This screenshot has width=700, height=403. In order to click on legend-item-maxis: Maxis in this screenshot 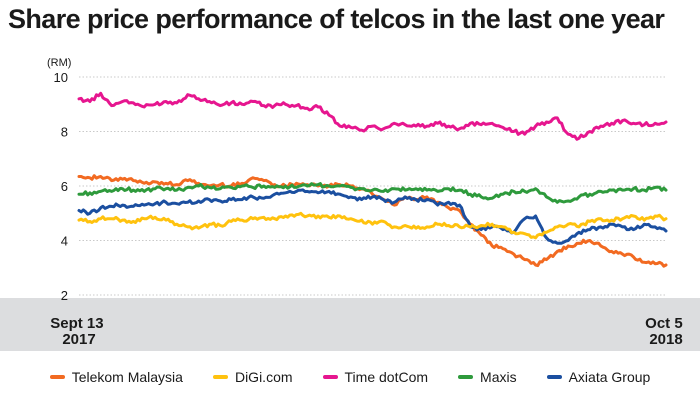, I will do `click(487, 377)`.